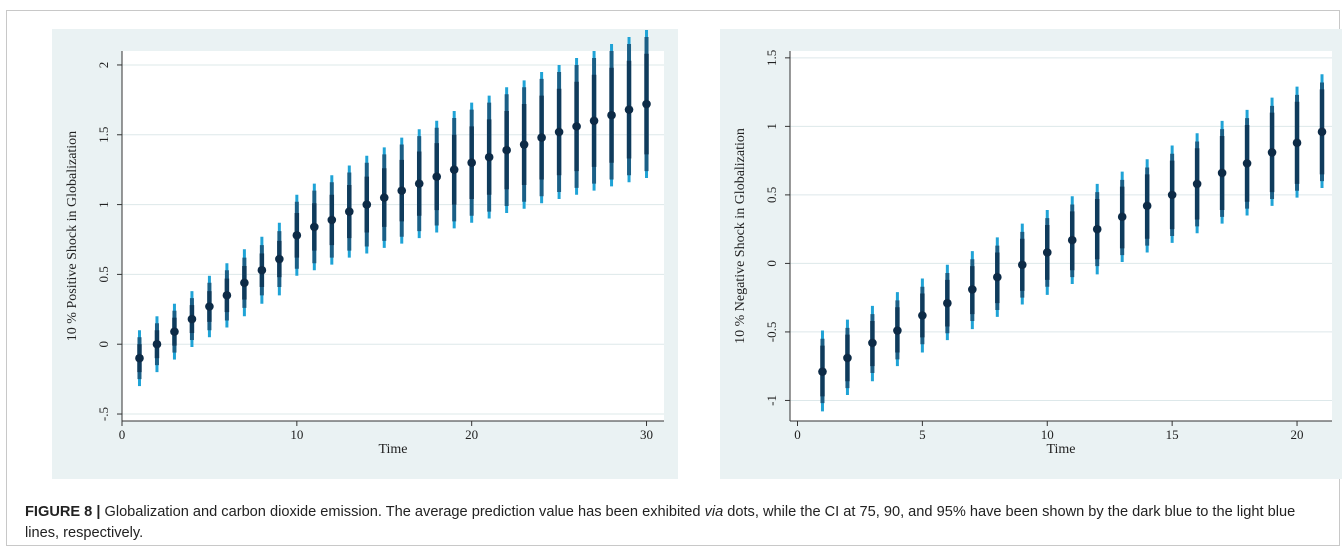  What do you see at coordinates (646, 434) in the screenshot?
I see `x-tick-label: 30` at bounding box center [646, 434].